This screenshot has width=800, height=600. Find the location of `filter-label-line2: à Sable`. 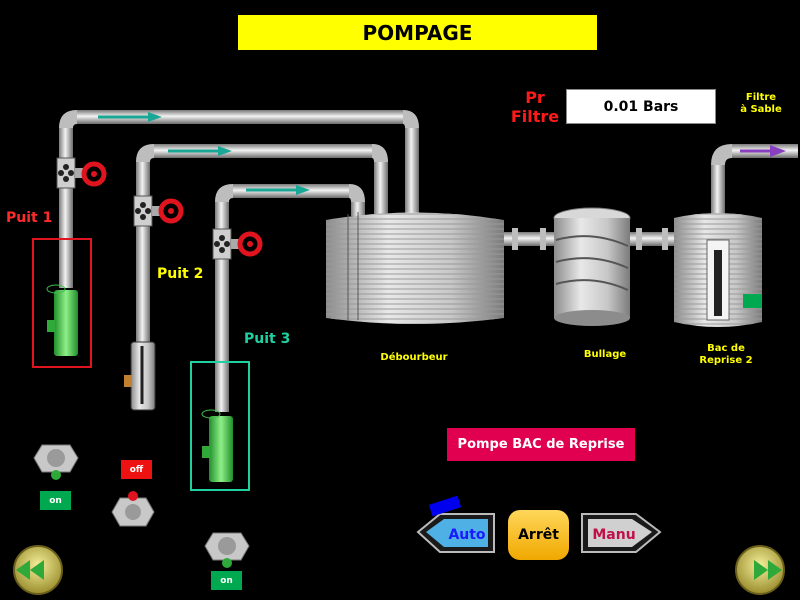

filter-label-line2: à Sable is located at coordinates (761, 109).